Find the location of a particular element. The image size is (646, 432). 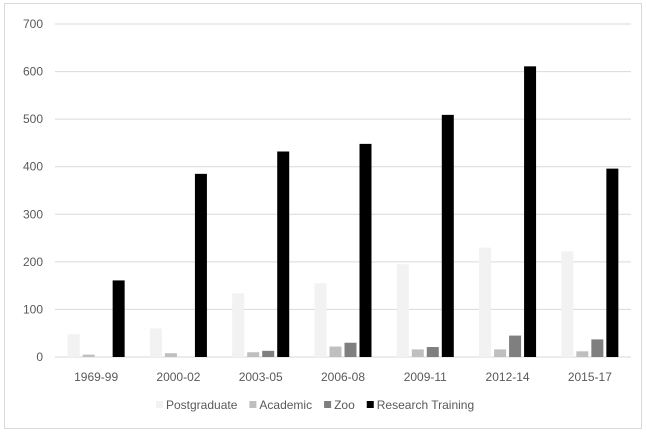

y-tick-label: 700 is located at coordinates (33, 24).